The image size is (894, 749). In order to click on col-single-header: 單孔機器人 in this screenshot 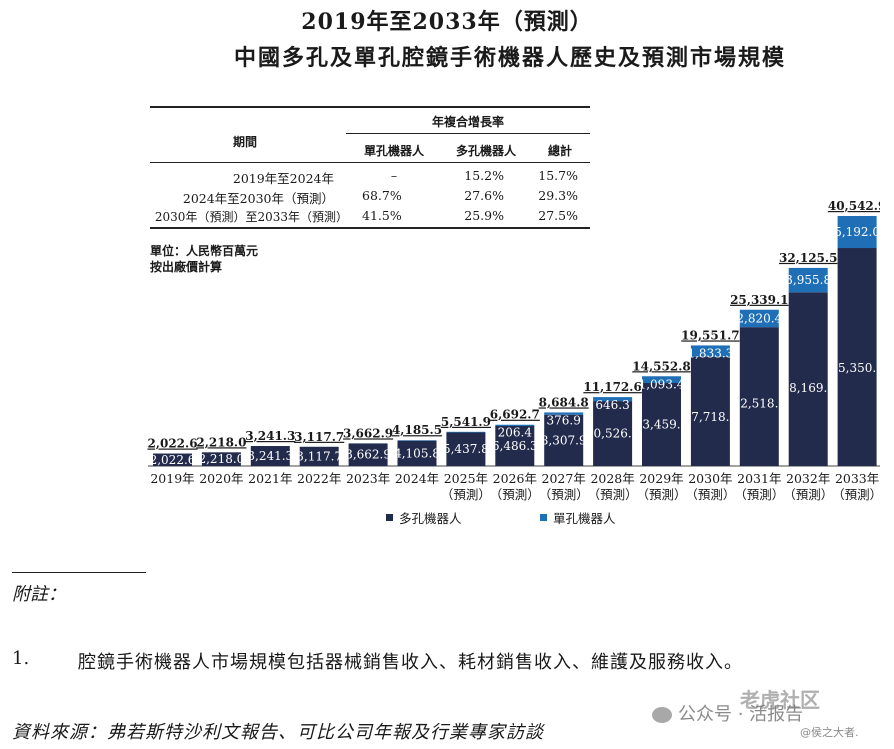, I will do `click(393, 151)`.